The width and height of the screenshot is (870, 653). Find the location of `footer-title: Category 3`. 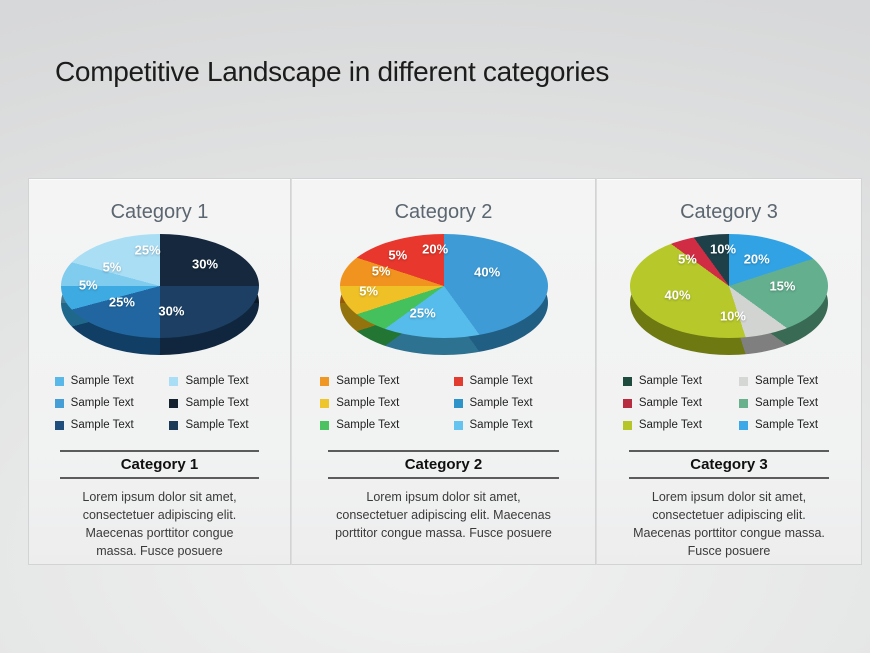

footer-title: Category 3 is located at coordinates (729, 464).